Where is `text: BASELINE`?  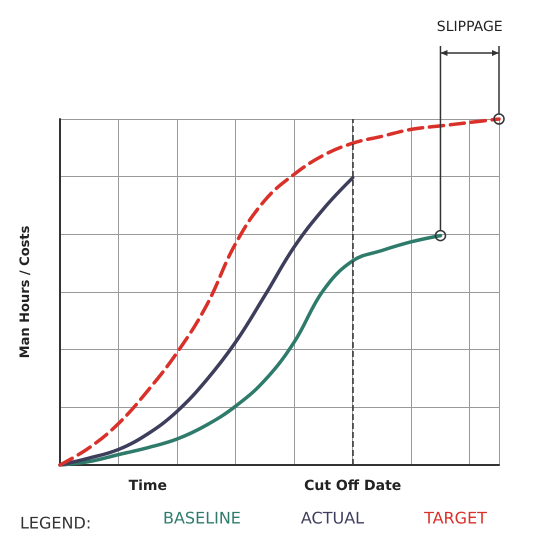
text: BASELINE is located at coordinates (202, 518).